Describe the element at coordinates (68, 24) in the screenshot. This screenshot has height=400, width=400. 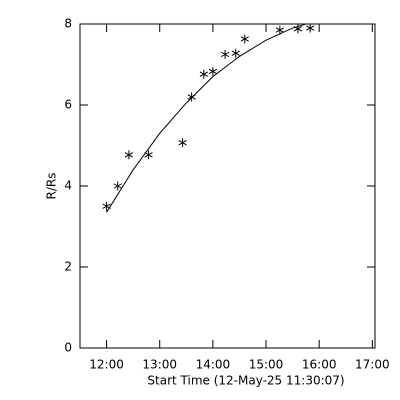
I see `y-tick-label: 8` at that location.